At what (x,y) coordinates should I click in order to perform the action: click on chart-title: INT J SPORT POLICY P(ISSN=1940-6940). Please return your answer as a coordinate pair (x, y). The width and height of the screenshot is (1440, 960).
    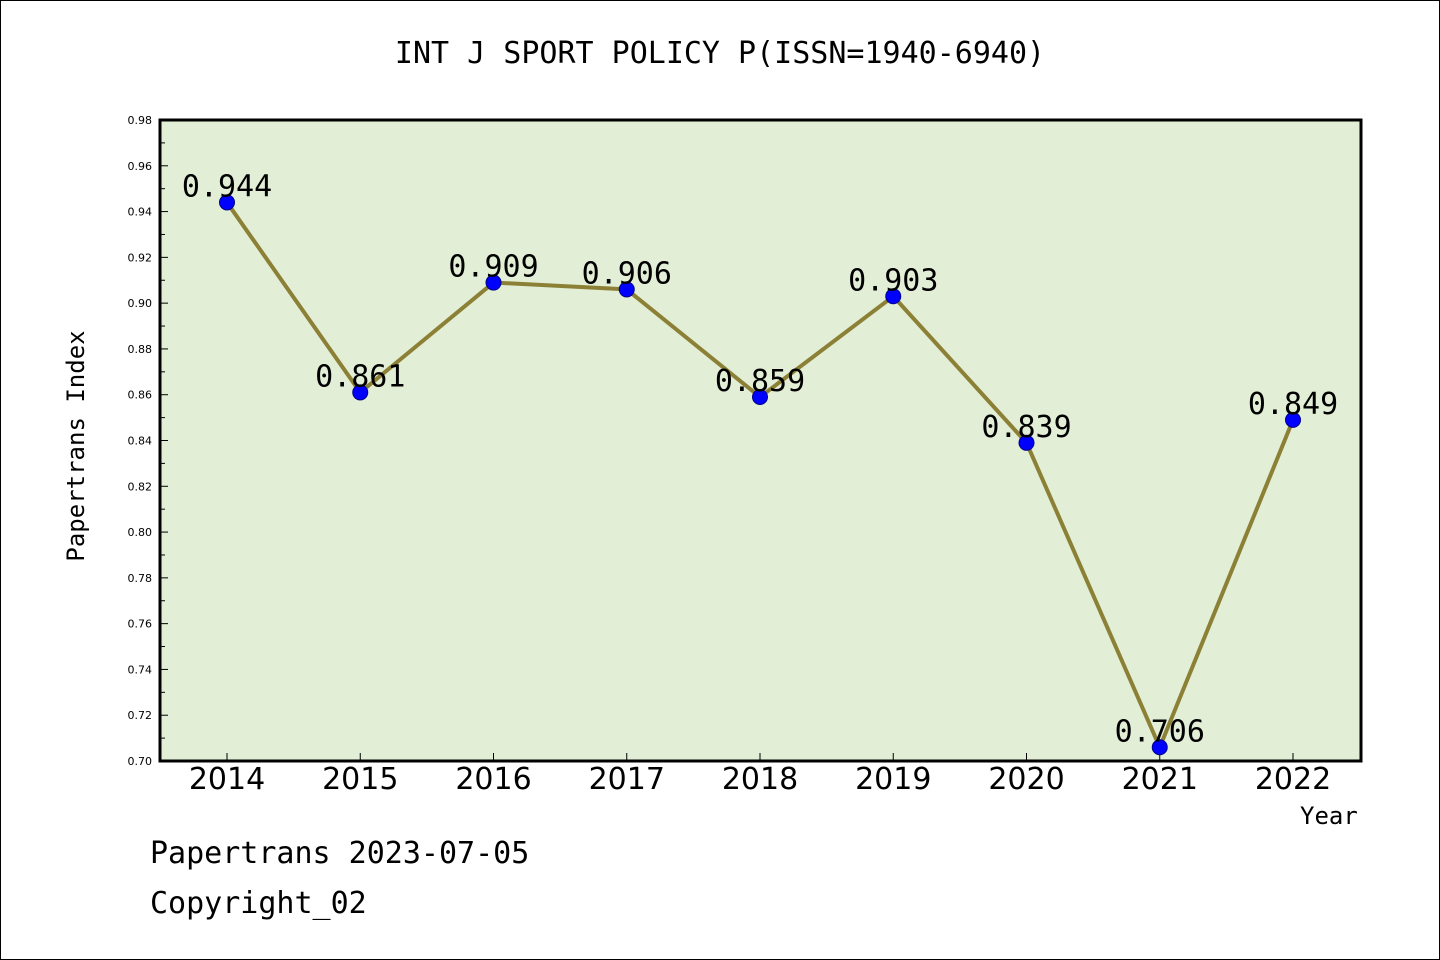
    Looking at the image, I should click on (720, 53).